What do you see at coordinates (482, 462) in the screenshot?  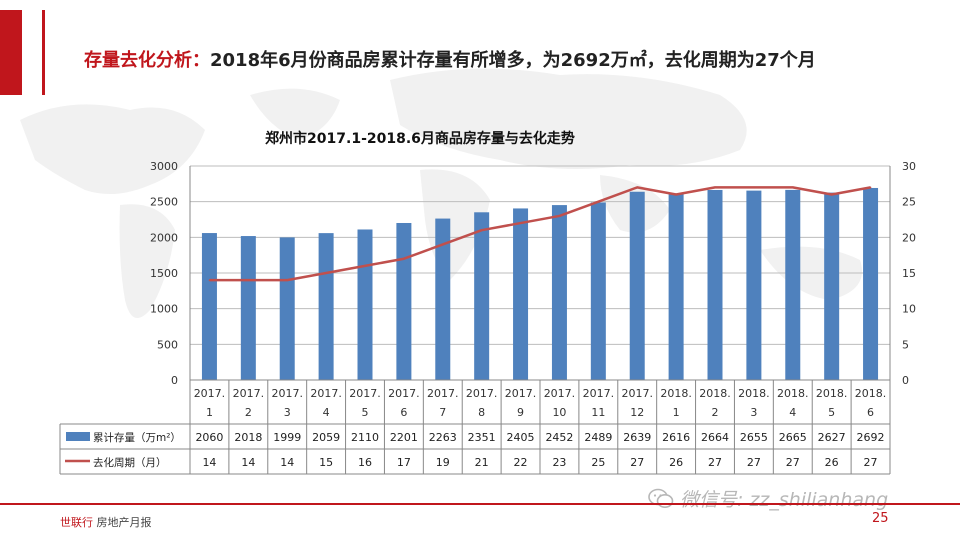 I see `data-label-period: 21` at bounding box center [482, 462].